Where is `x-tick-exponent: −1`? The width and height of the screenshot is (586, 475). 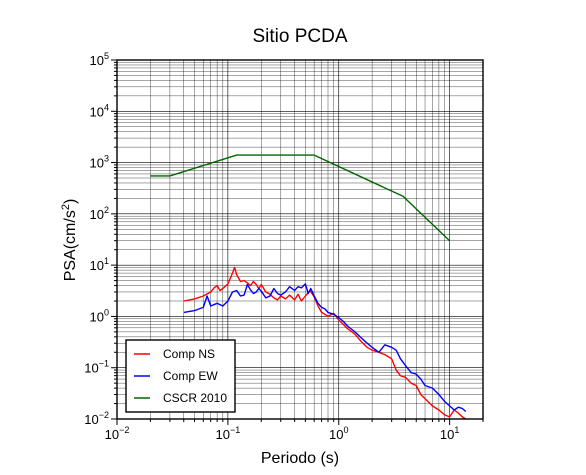 x-tick-exponent: −1 is located at coordinates (235, 430).